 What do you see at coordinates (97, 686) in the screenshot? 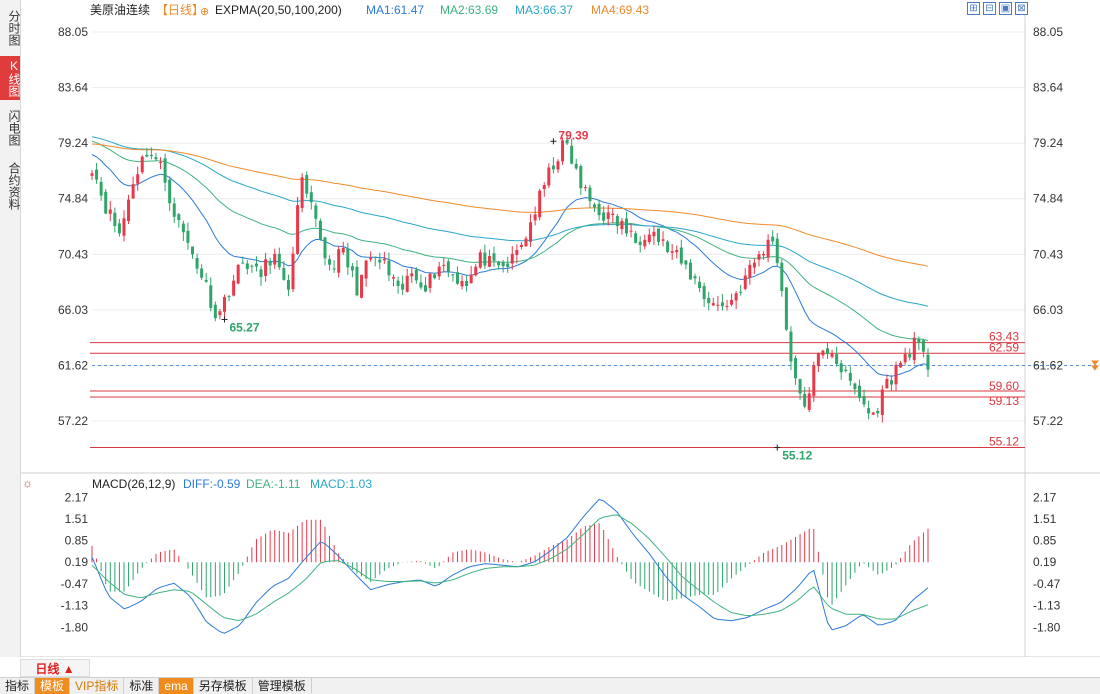
I see `tab-vip-indicator: VIP指标` at bounding box center [97, 686].